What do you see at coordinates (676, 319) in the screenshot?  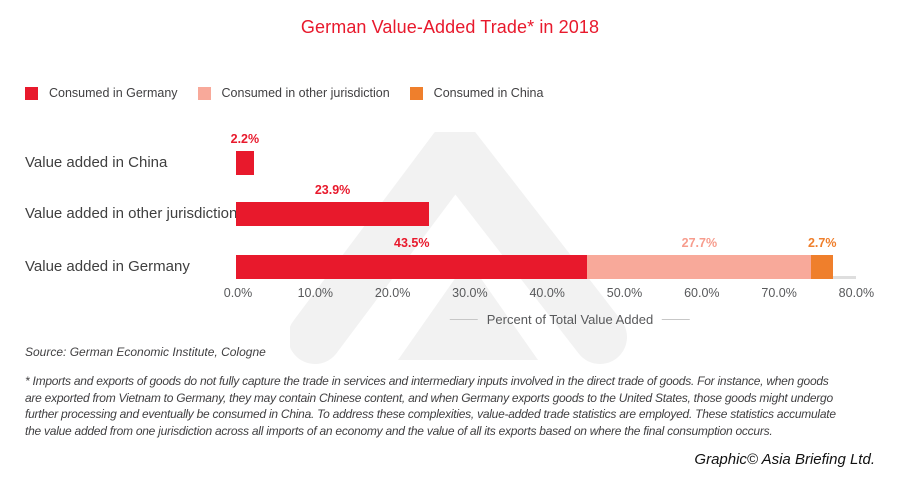 I see `axis-label-dash-right` at bounding box center [676, 319].